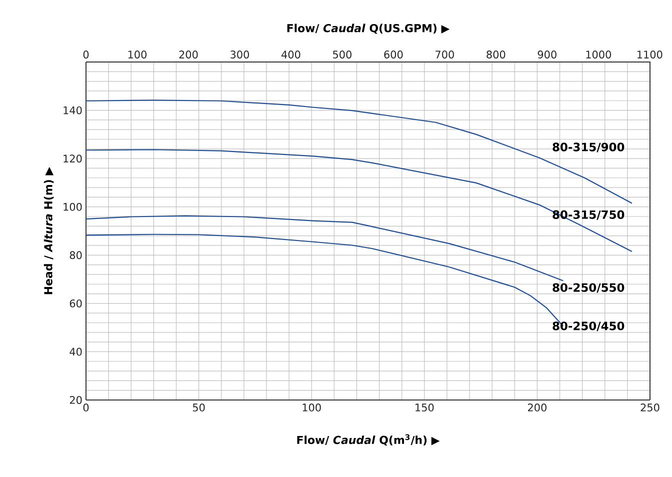 The height and width of the screenshot is (477, 672). What do you see at coordinates (649, 54) in the screenshot?
I see `x2-tick-label: 1100` at bounding box center [649, 54].